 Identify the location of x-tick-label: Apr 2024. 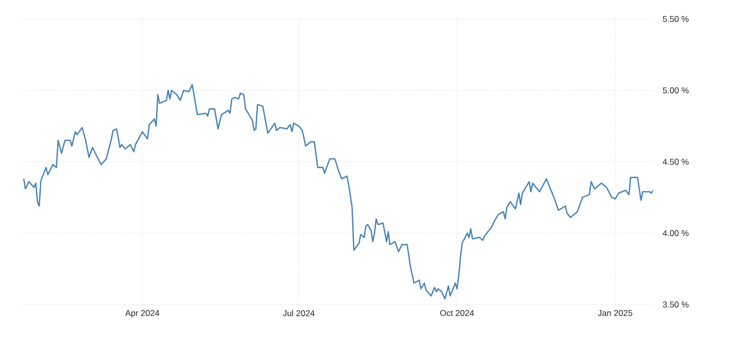
(142, 314).